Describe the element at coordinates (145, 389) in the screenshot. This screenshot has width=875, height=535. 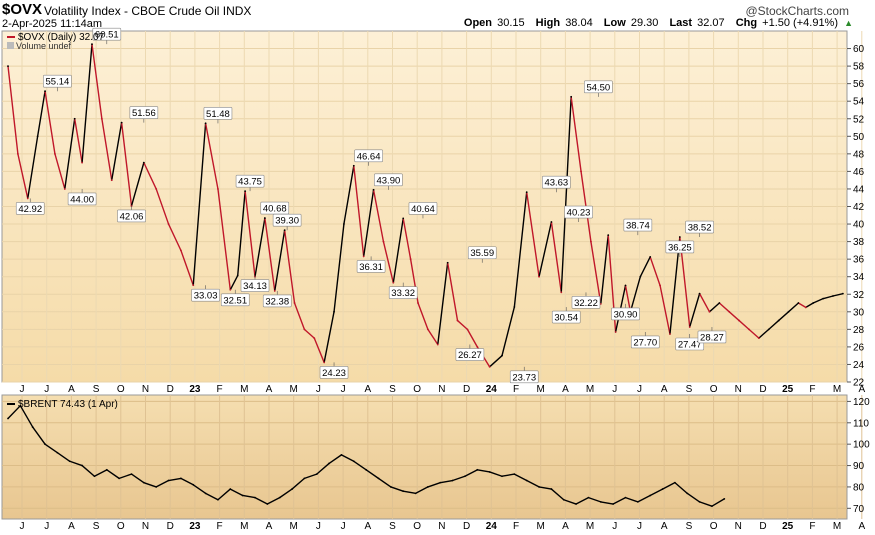
I see `ovx-x-tick-label: N` at that location.